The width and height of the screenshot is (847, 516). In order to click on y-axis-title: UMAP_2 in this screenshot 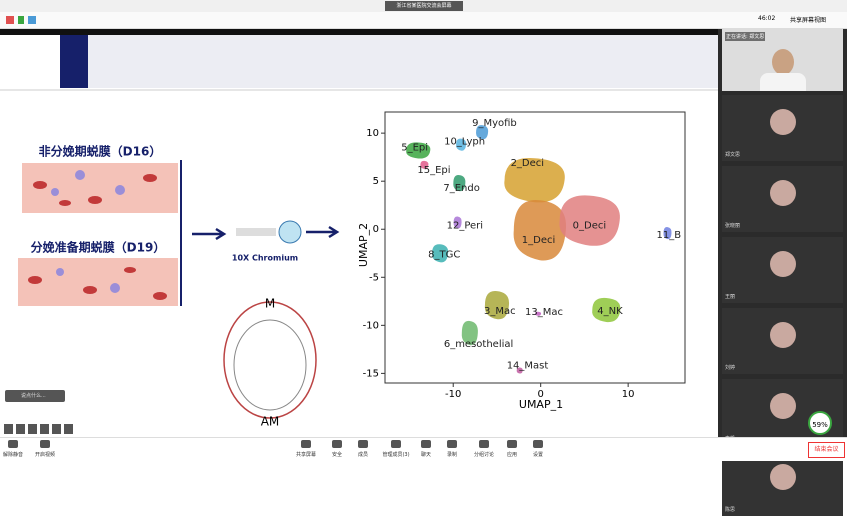, I will do `click(363, 245)`.